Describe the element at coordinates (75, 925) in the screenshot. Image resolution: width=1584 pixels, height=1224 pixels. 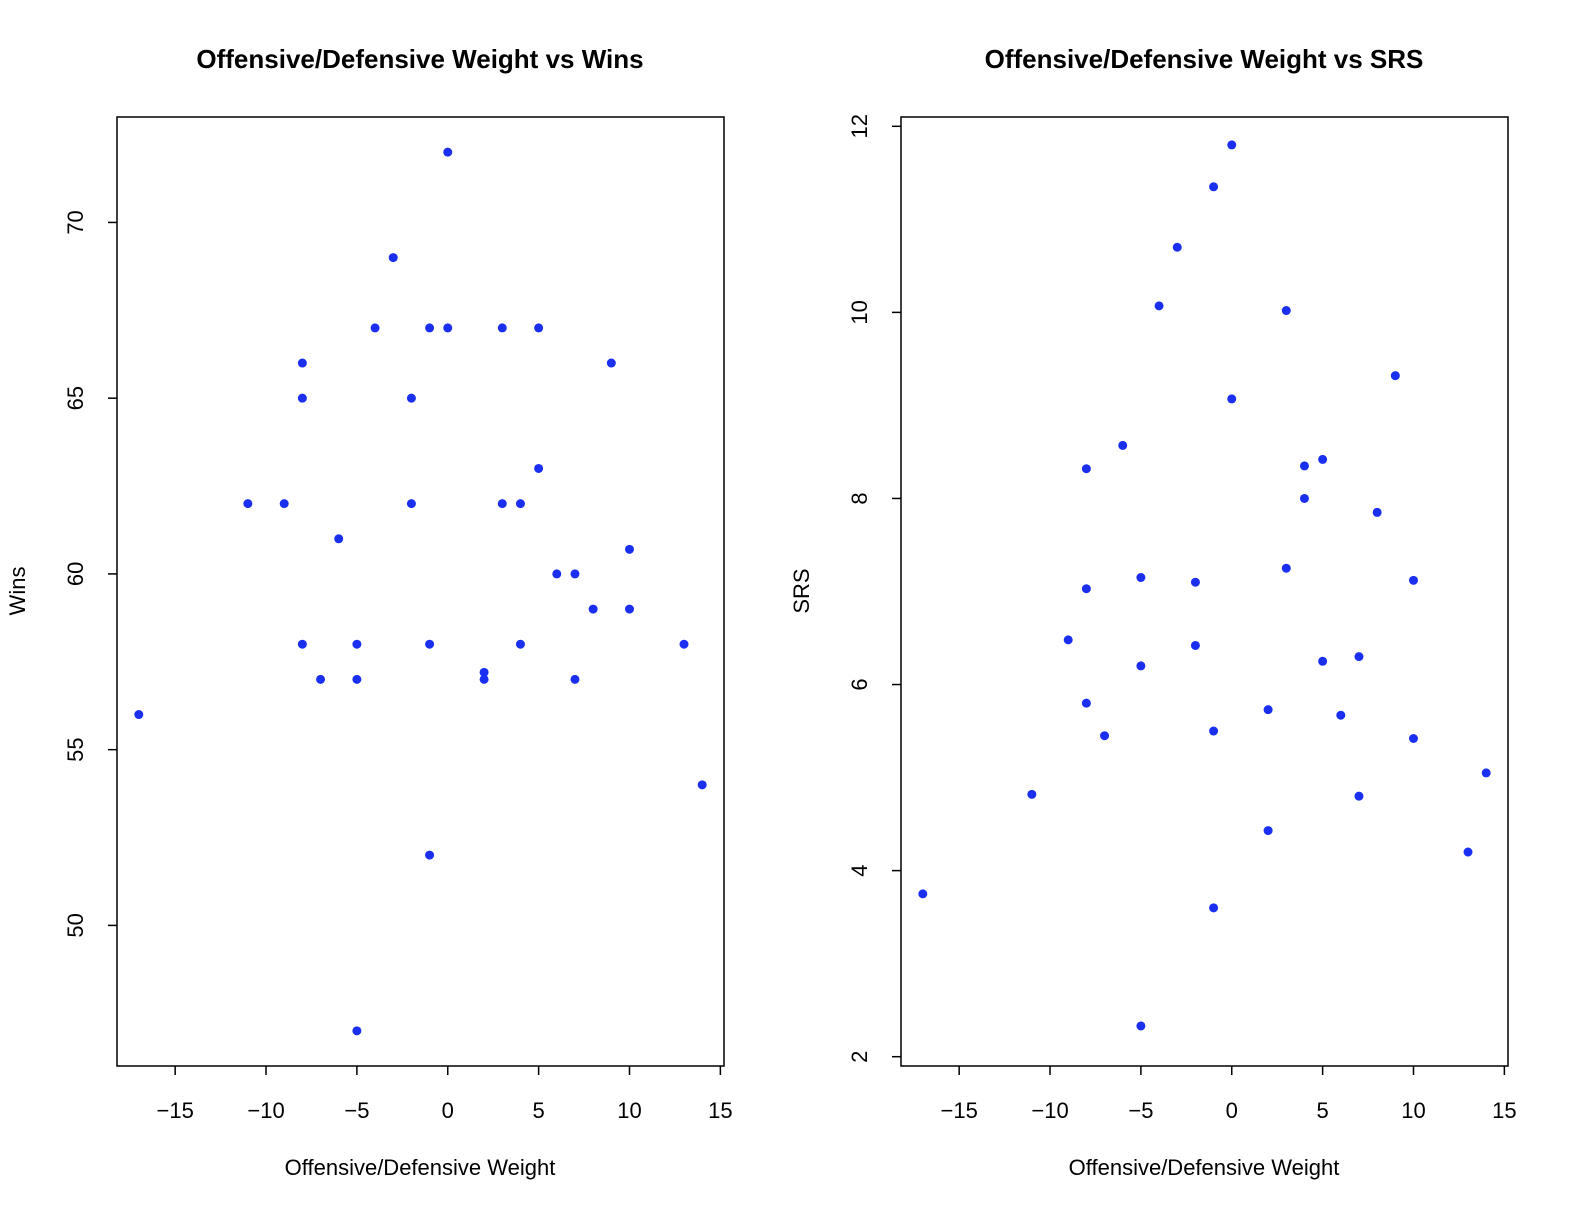
I see `y-tick-label: 50` at that location.